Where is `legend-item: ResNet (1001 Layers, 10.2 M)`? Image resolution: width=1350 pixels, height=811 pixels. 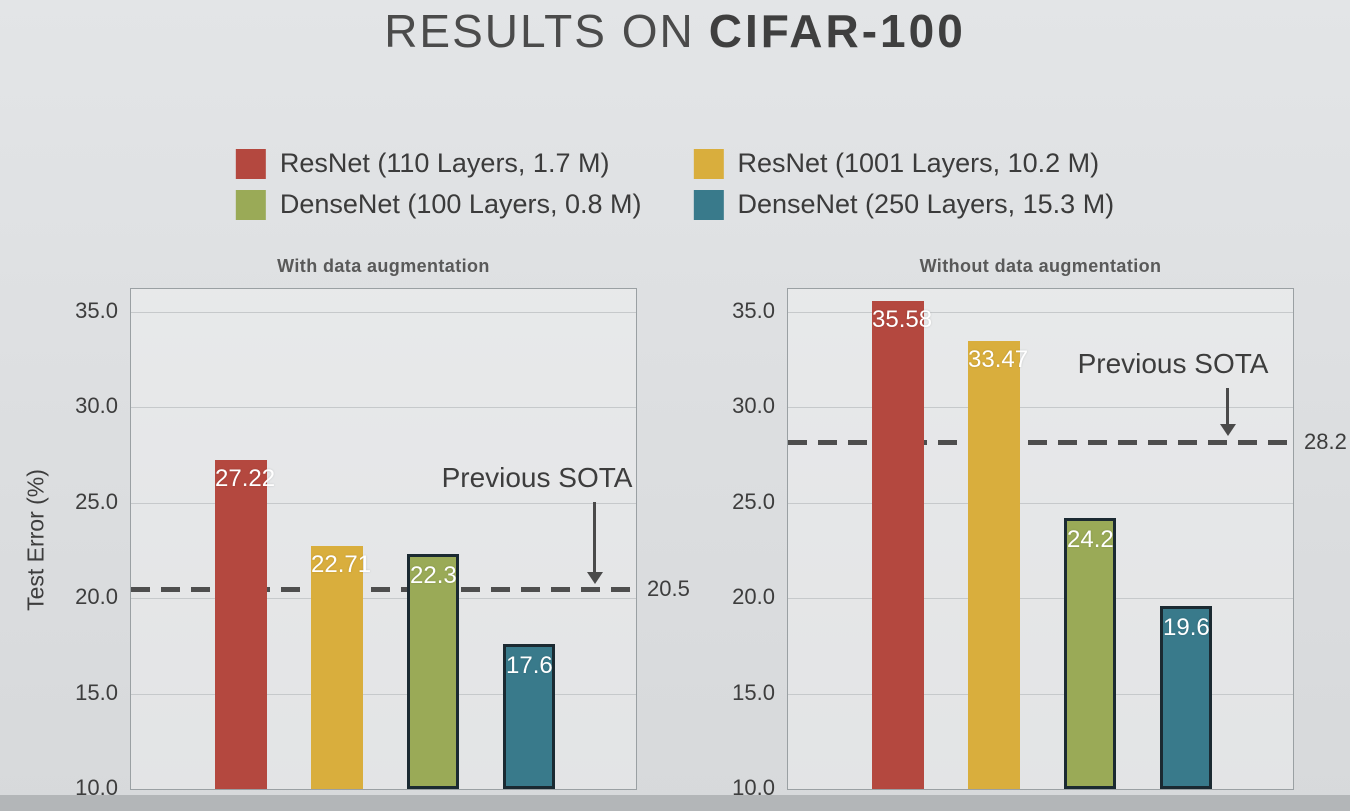
legend-item: ResNet (1001 Layers, 10.2 M) is located at coordinates (903, 163).